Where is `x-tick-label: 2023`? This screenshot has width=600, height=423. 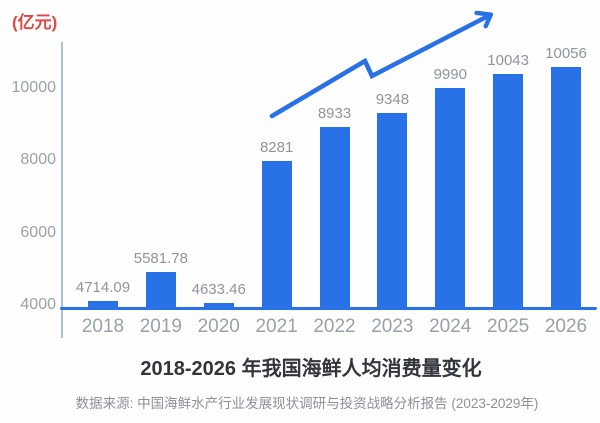
x-tick-label: 2023 is located at coordinates (392, 326).